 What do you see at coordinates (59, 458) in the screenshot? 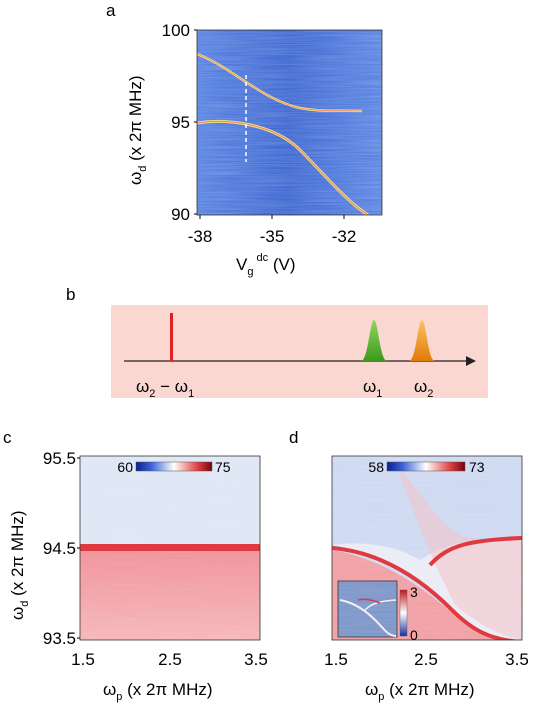
I see `ytick-label: 95.5` at bounding box center [59, 458].